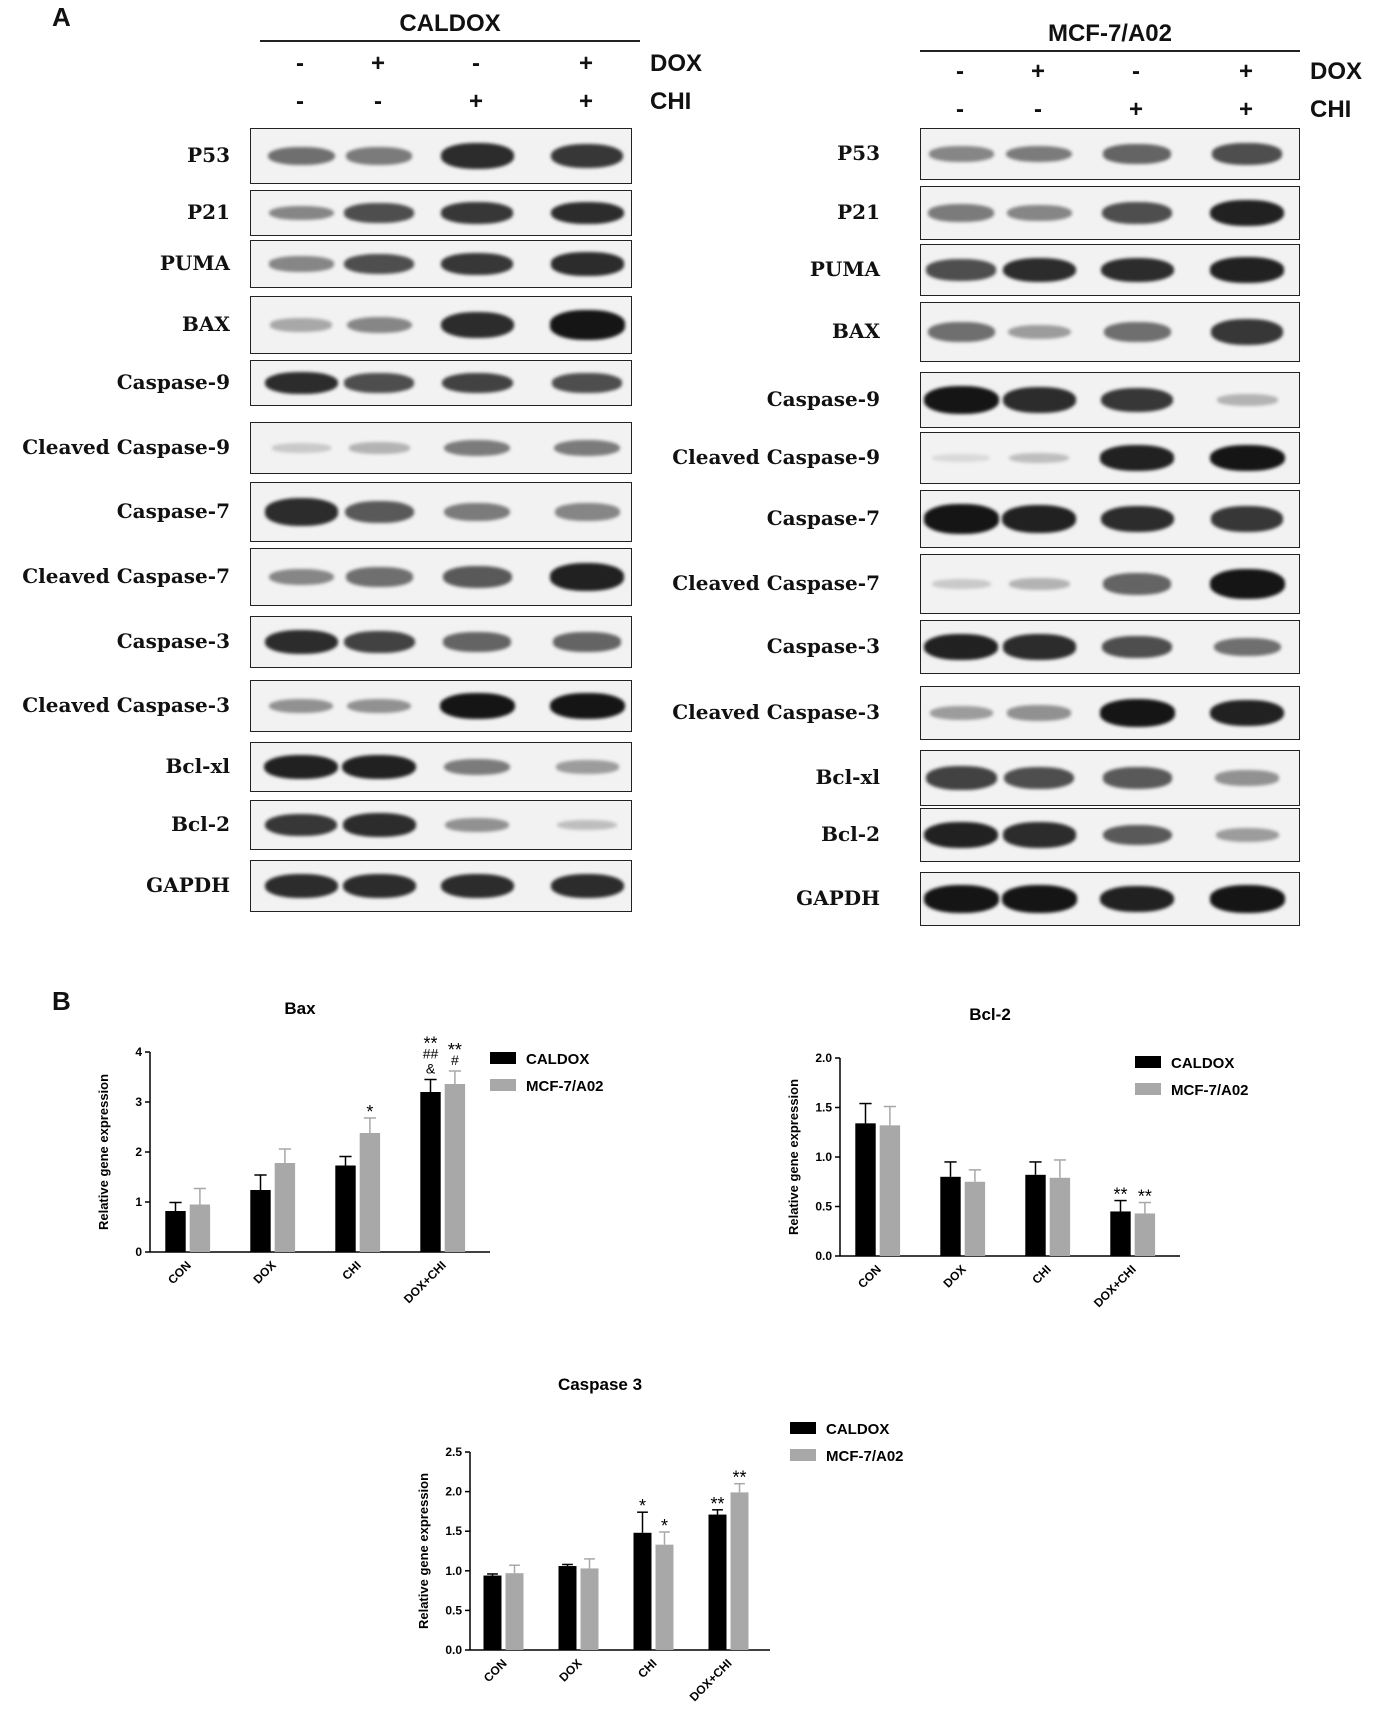 The width and height of the screenshot is (1376, 1735). Describe the element at coordinates (453, 1650) in the screenshot. I see `y-tick-label: 0.0` at that location.